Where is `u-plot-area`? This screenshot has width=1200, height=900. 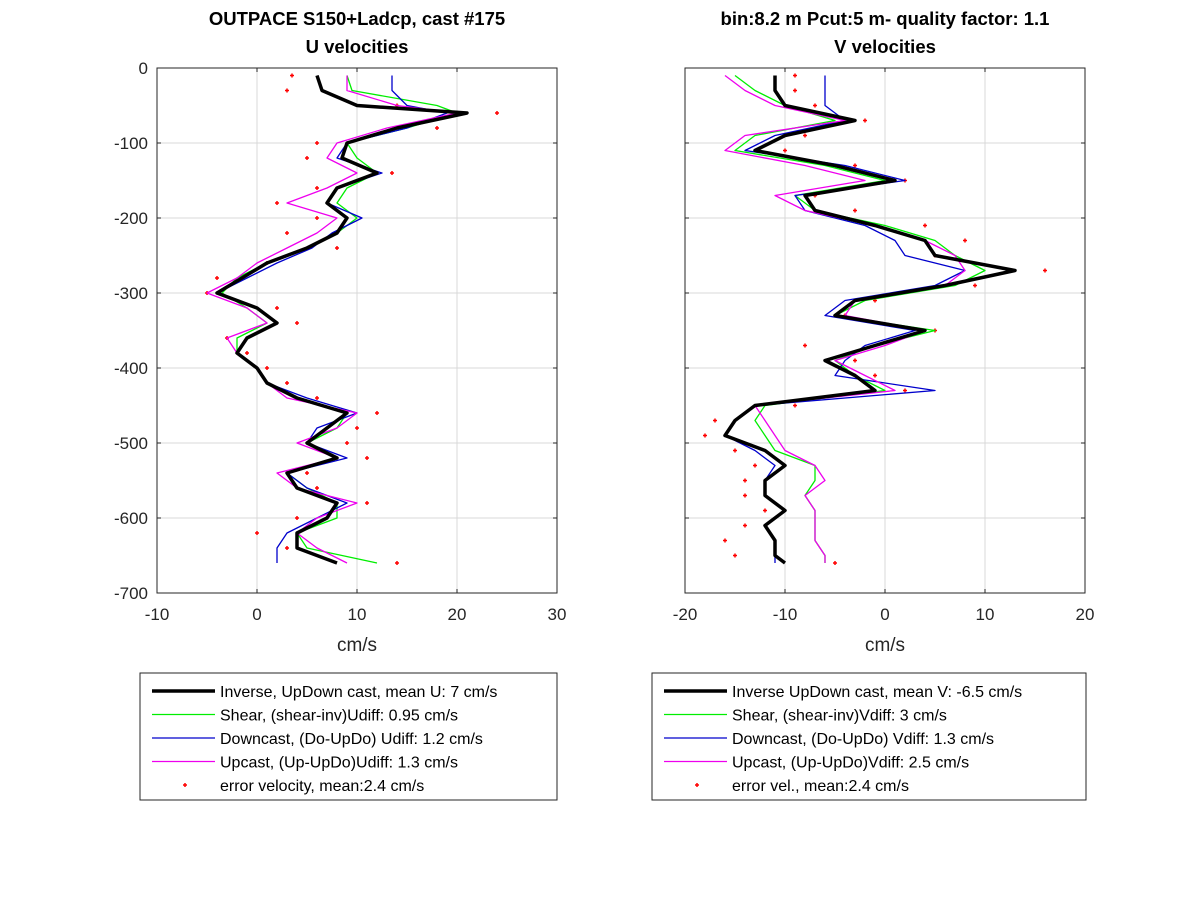 u-plot-area is located at coordinates (352, 319).